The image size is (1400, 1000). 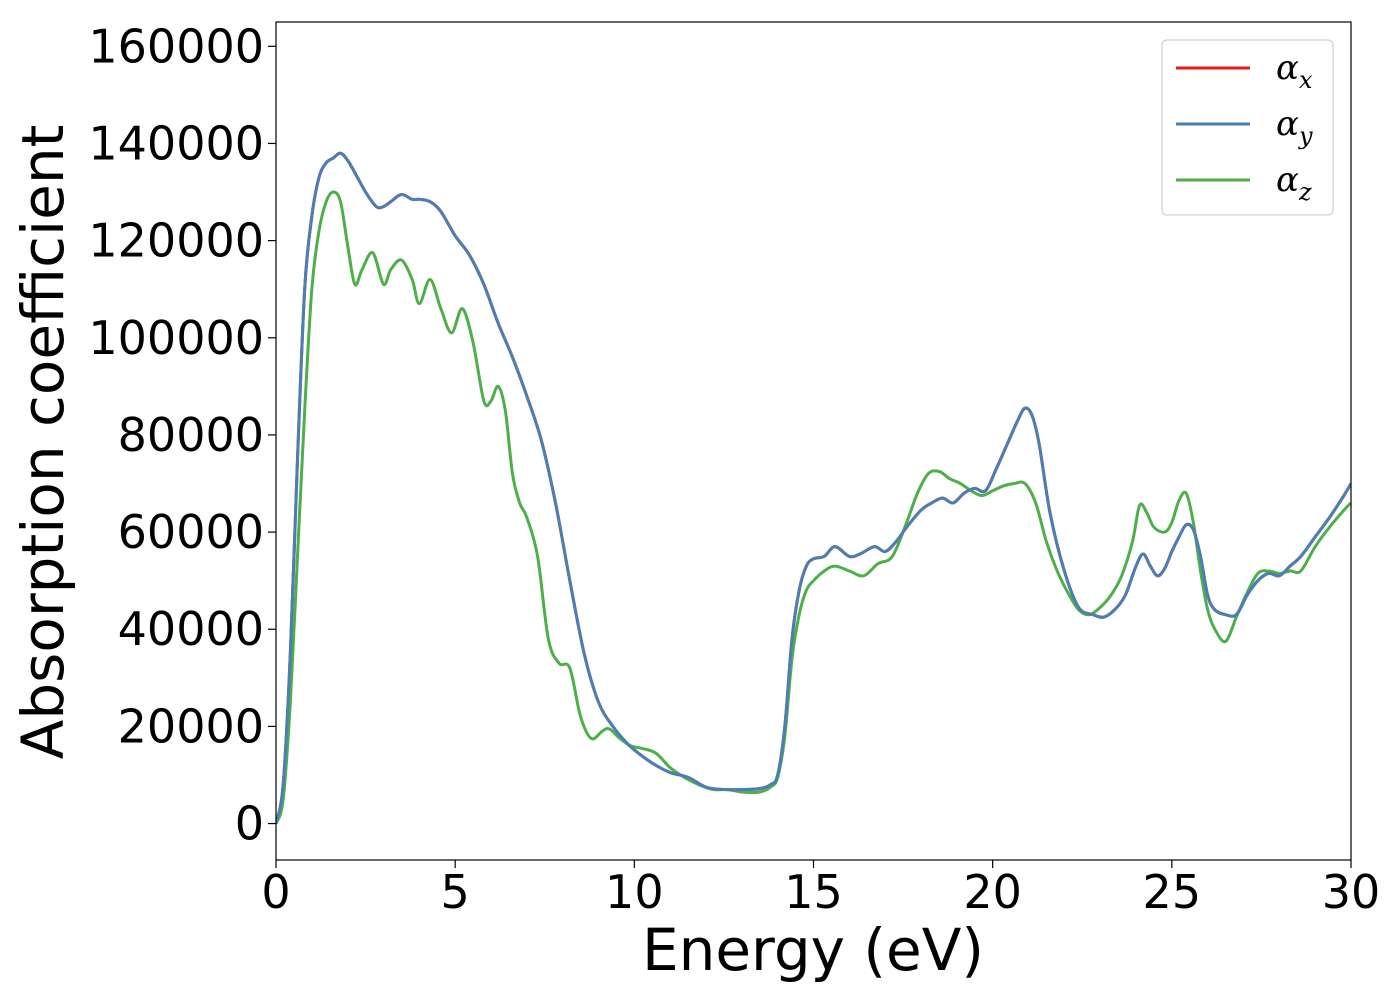 What do you see at coordinates (634, 892) in the screenshot?
I see `x-tick-label: 10` at bounding box center [634, 892].